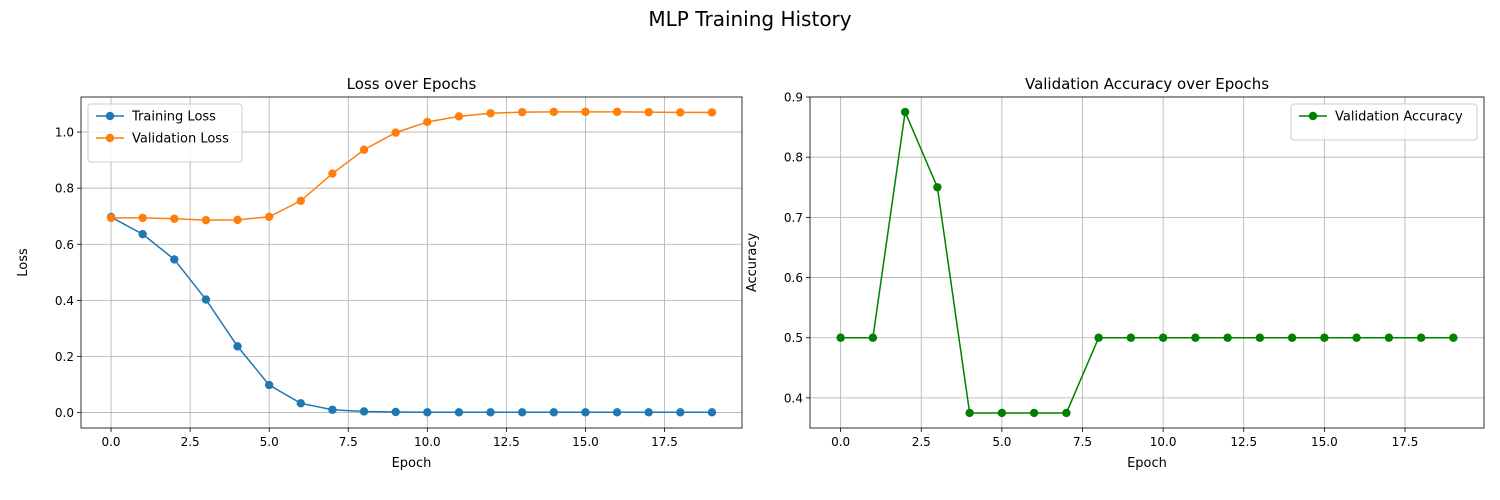 This screenshot has width=1500, height=500. What do you see at coordinates (64, 133) in the screenshot?
I see `y-tick-label: 1.0` at bounding box center [64, 133].